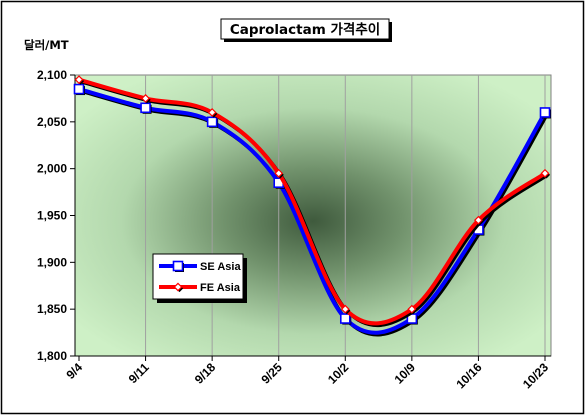 The image size is (585, 415). What do you see at coordinates (52, 262) in the screenshot?
I see `y-tick-label: 1,900` at bounding box center [52, 262].